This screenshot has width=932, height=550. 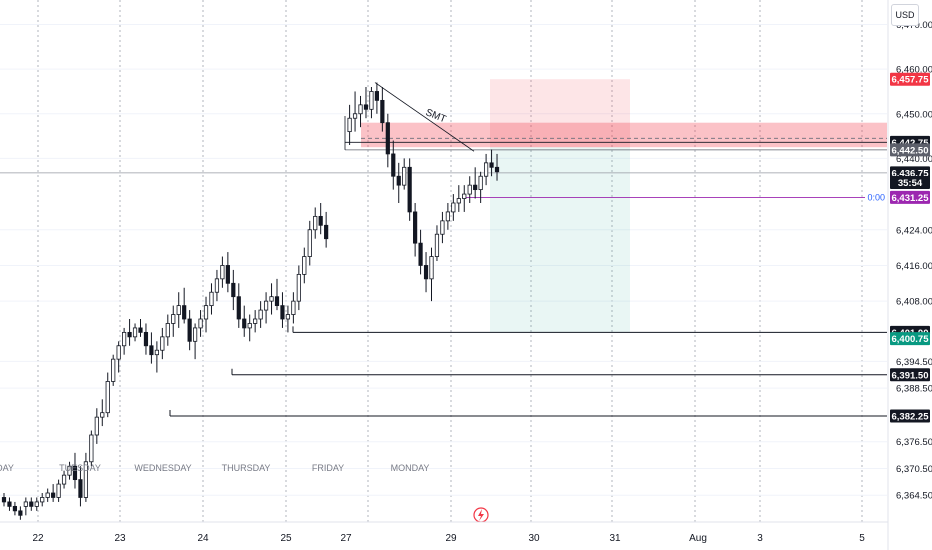 I want to click on time-tick-label: 24, so click(x=203, y=538).